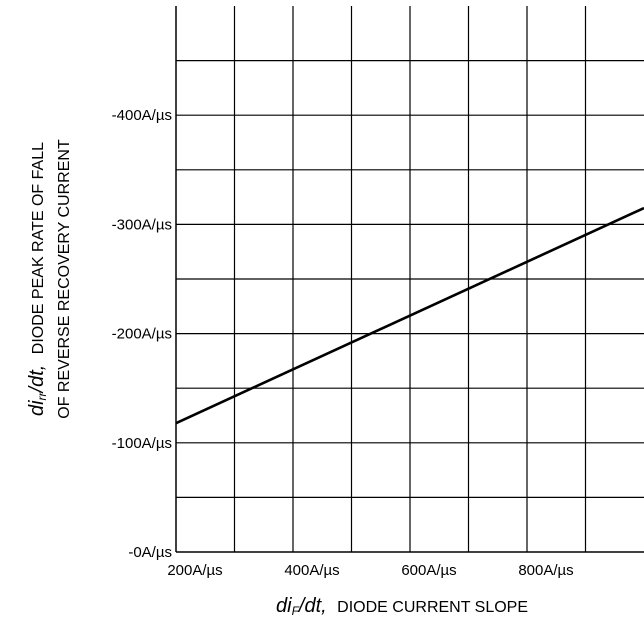 The image size is (644, 621). I want to click on y-tick-label: -400A/µs, so click(142, 115).